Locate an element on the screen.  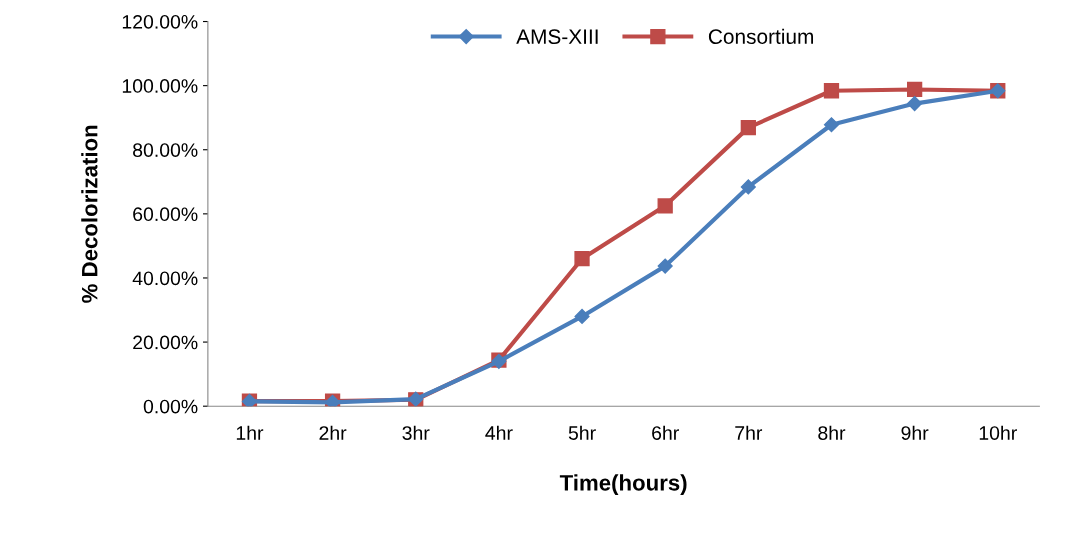
legend-label: AMS-XIII is located at coordinates (557, 37).